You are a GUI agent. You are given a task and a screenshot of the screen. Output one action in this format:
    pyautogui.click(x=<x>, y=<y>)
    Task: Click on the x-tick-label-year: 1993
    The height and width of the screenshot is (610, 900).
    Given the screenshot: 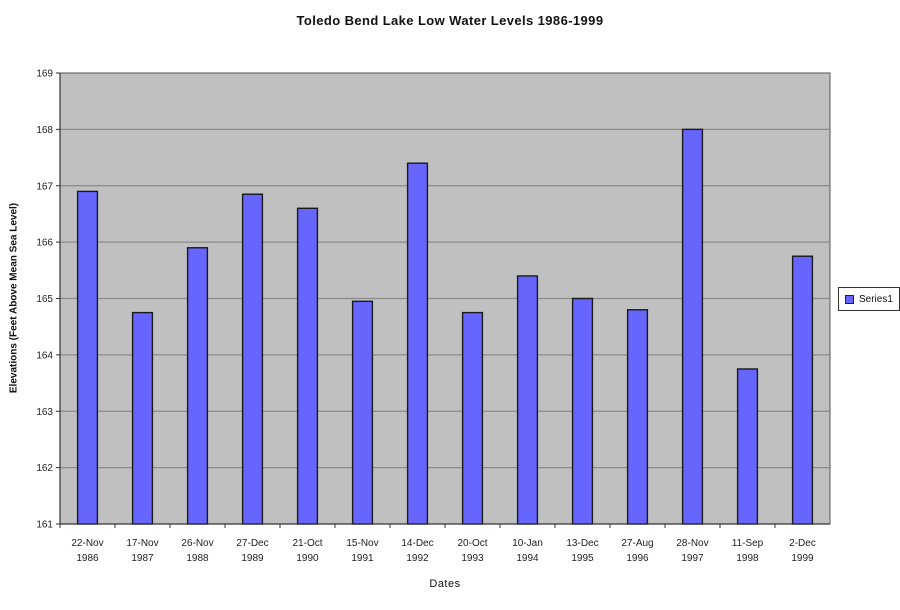 What is the action you would take?
    pyautogui.click(x=472, y=558)
    